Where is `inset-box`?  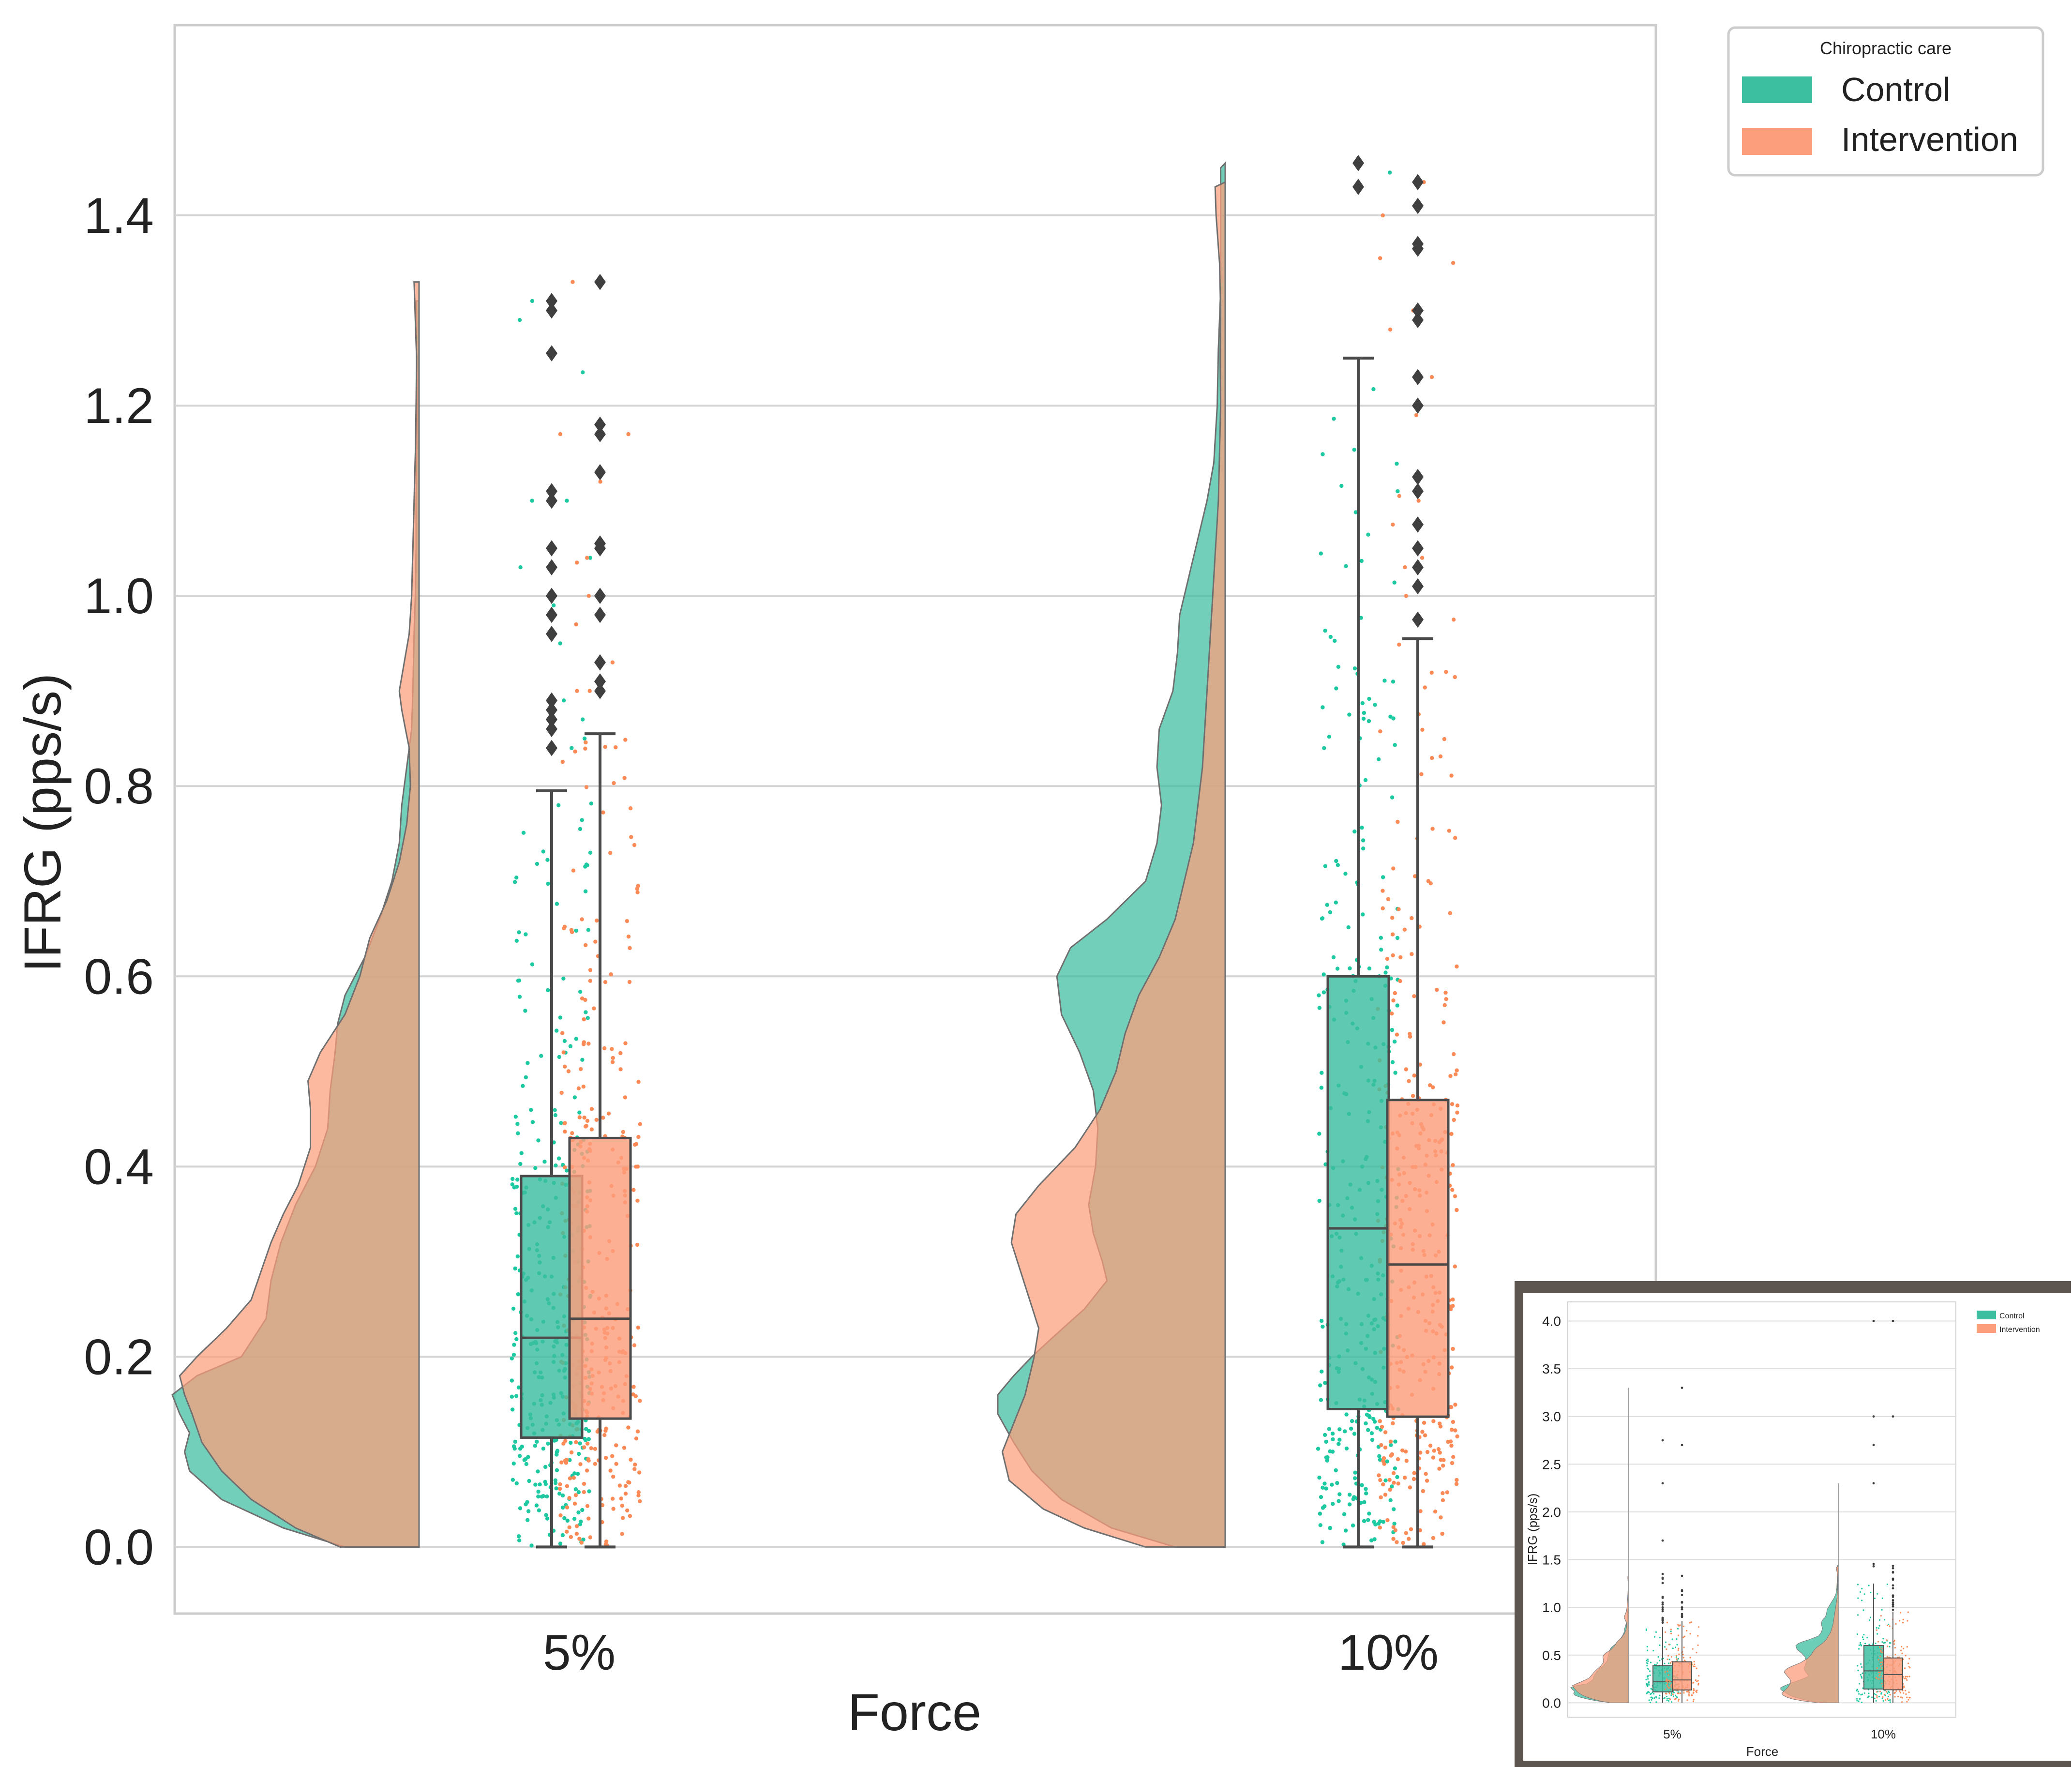
inset-box is located at coordinates (1893, 1674).